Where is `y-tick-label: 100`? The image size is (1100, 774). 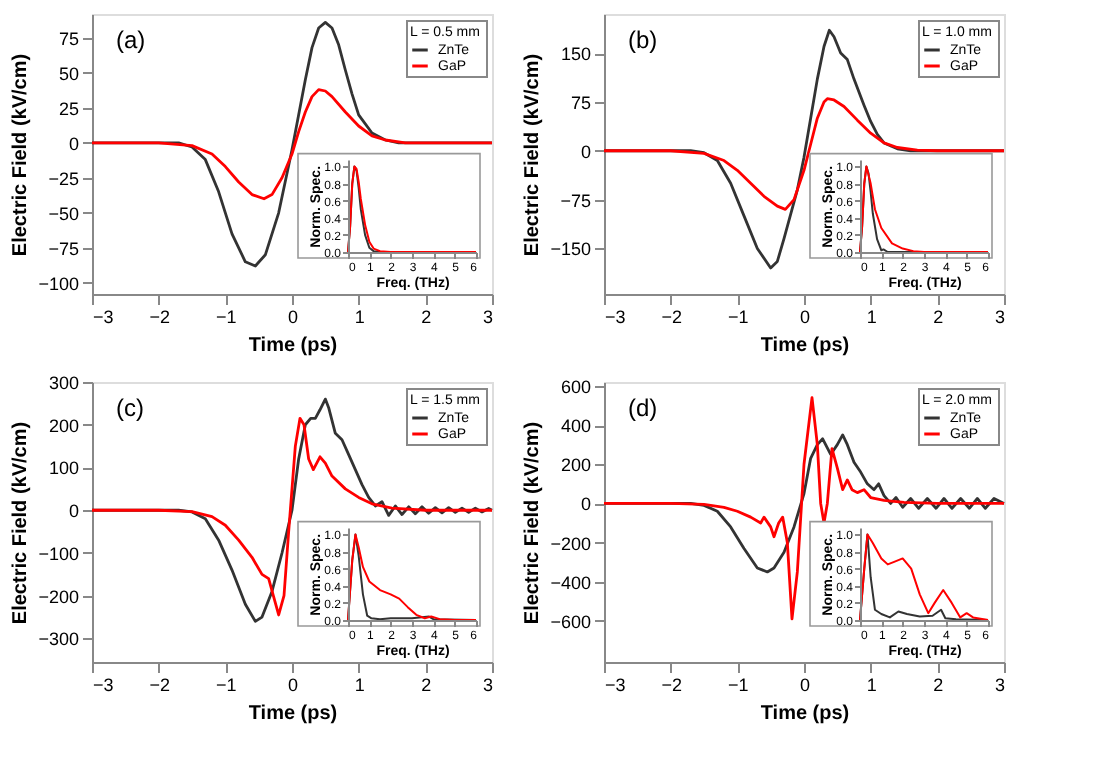 y-tick-label: 100 is located at coordinates (63, 468).